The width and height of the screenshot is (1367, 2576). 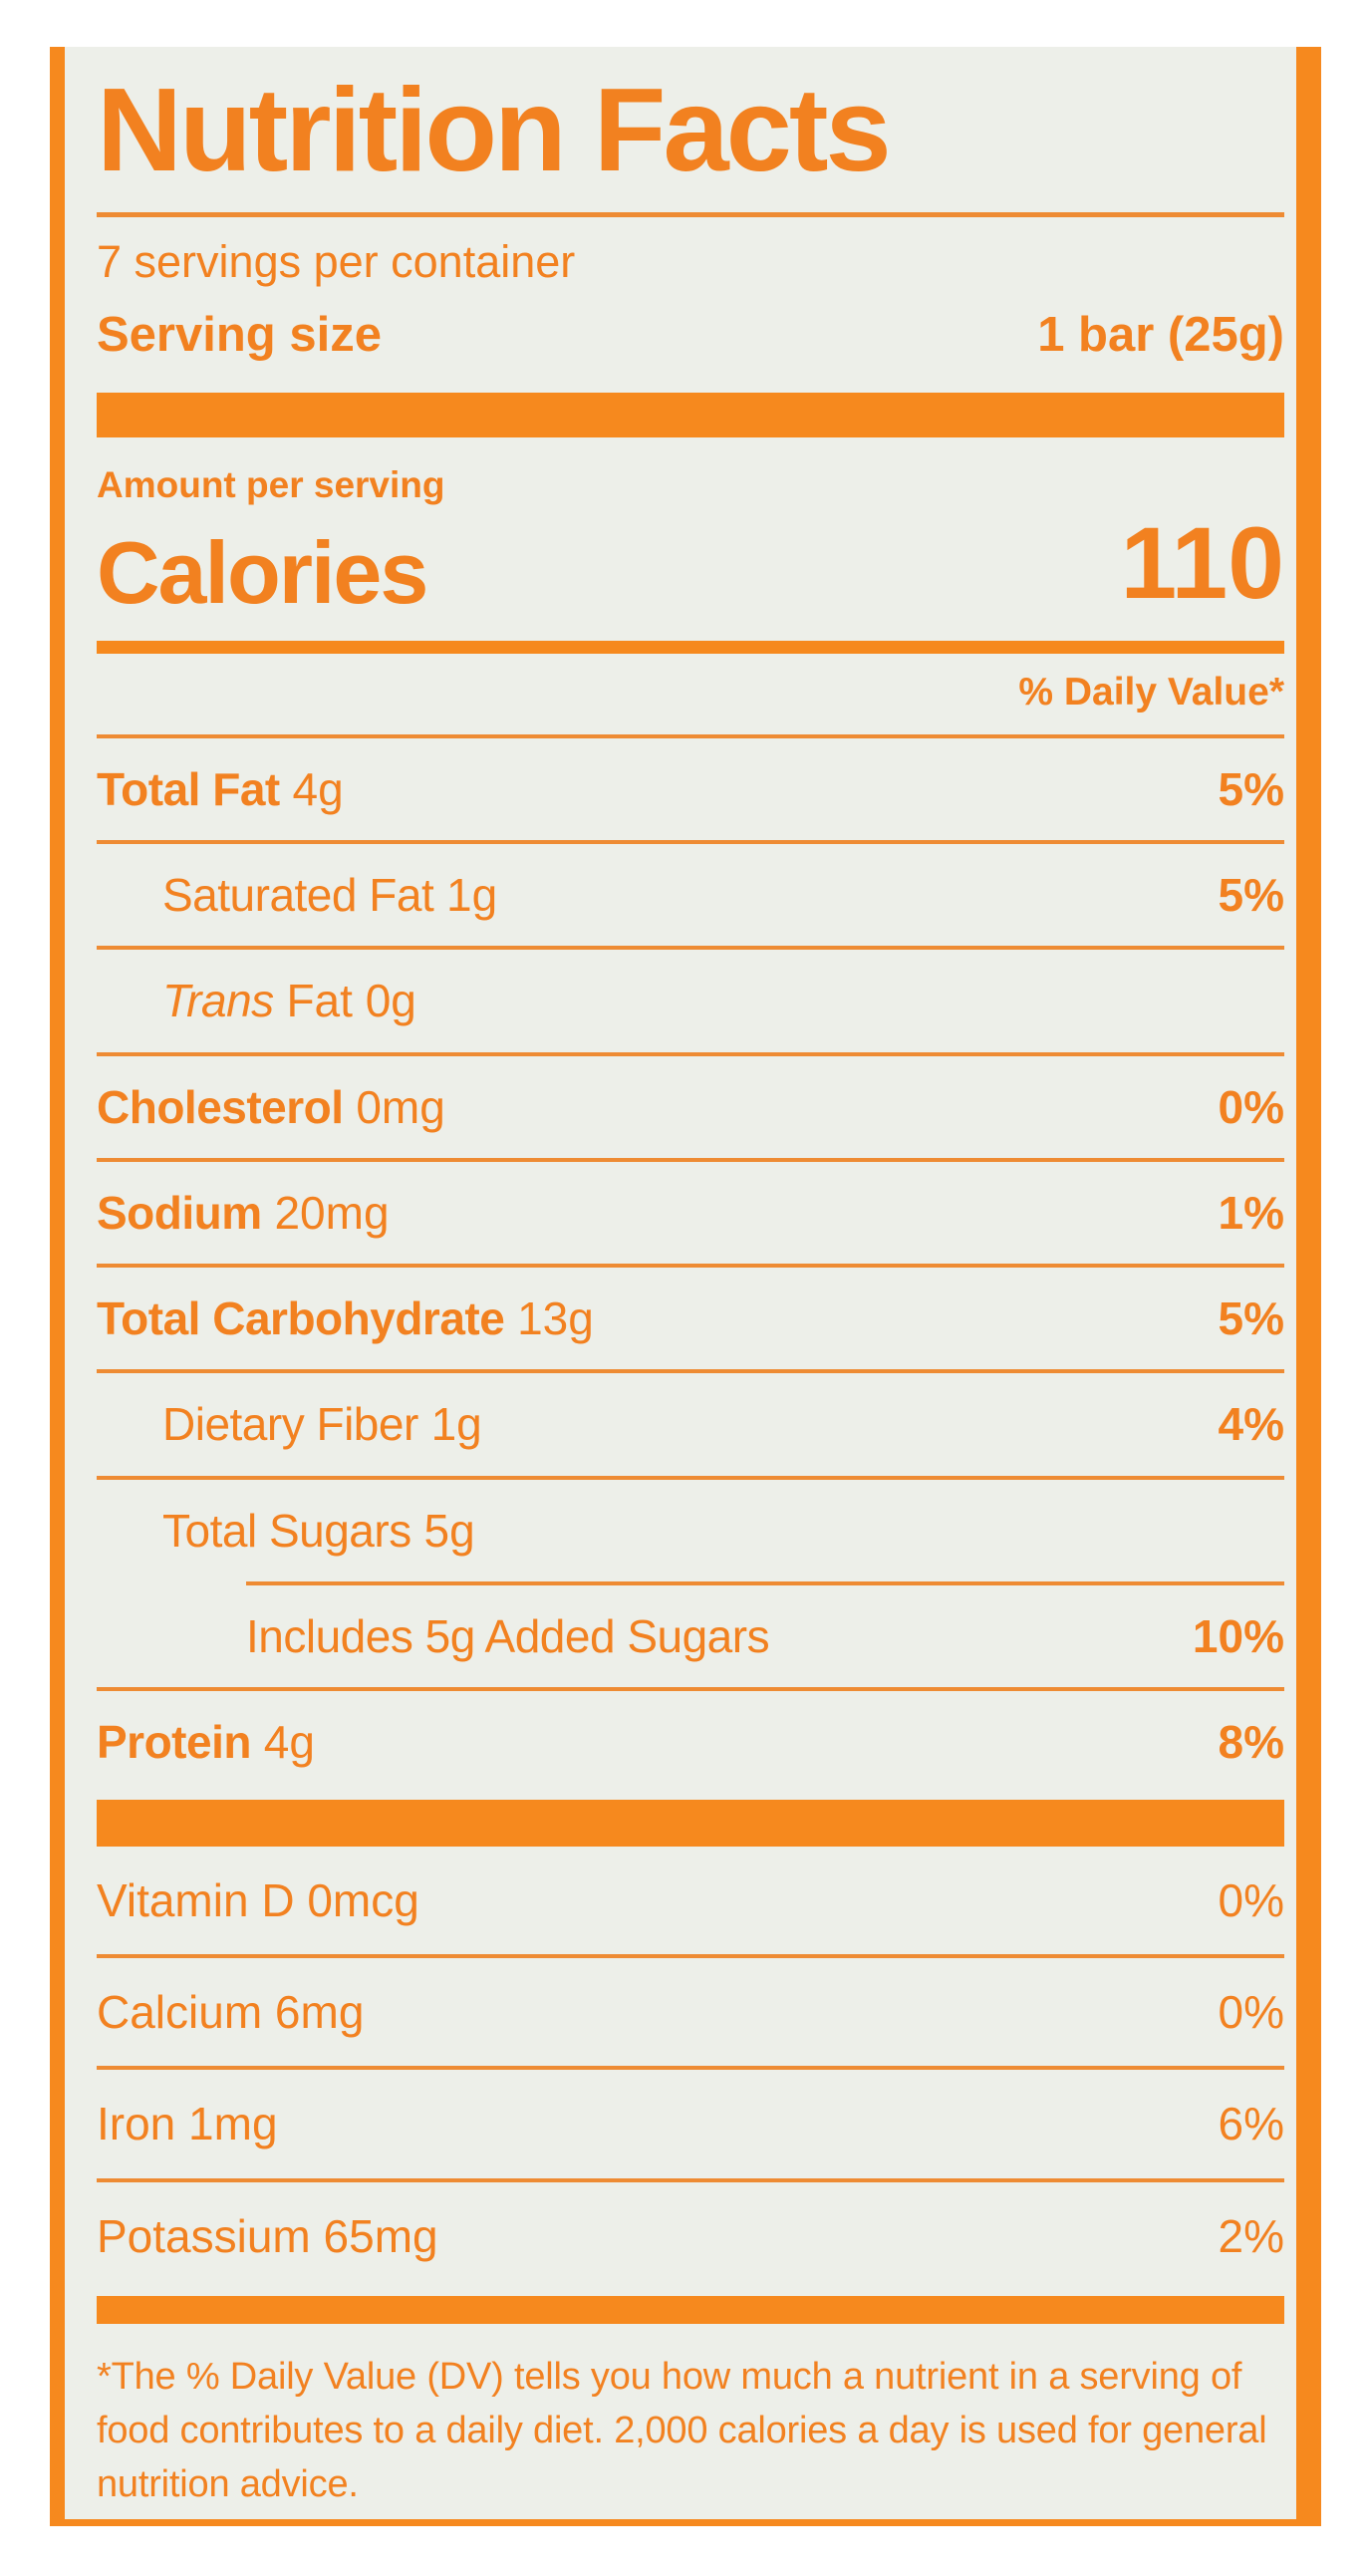 What do you see at coordinates (239, 334) in the screenshot?
I see `serving-size-label: Serving size` at bounding box center [239, 334].